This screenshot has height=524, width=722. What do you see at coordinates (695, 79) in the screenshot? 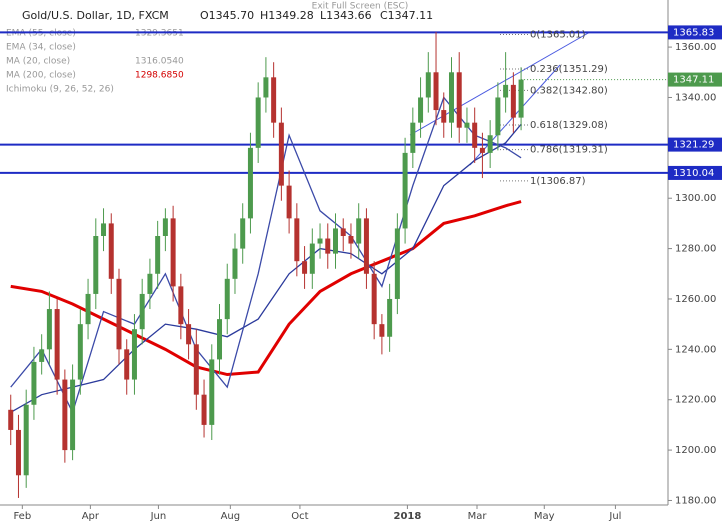
I see `last-price-tag` at bounding box center [695, 79].